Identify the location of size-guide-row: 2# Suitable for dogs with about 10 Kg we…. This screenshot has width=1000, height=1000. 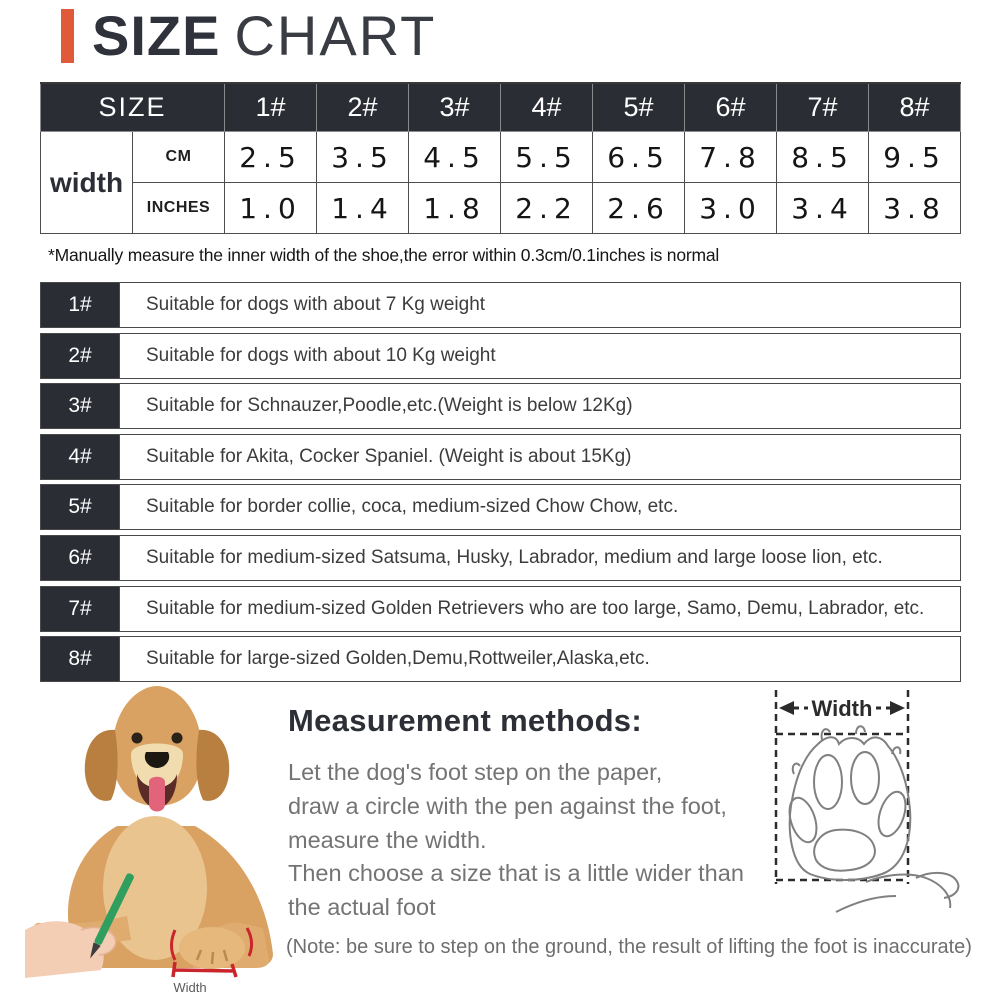
(500, 355).